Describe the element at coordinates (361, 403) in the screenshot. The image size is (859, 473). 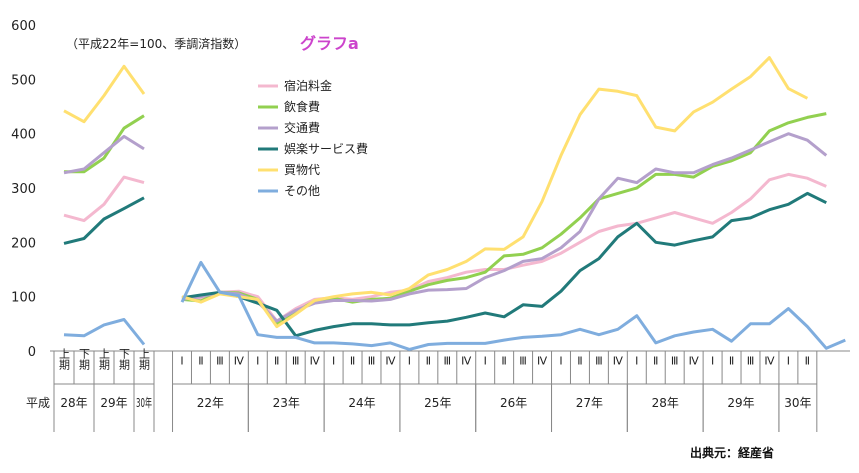
I see `x-year-label: 24年` at that location.